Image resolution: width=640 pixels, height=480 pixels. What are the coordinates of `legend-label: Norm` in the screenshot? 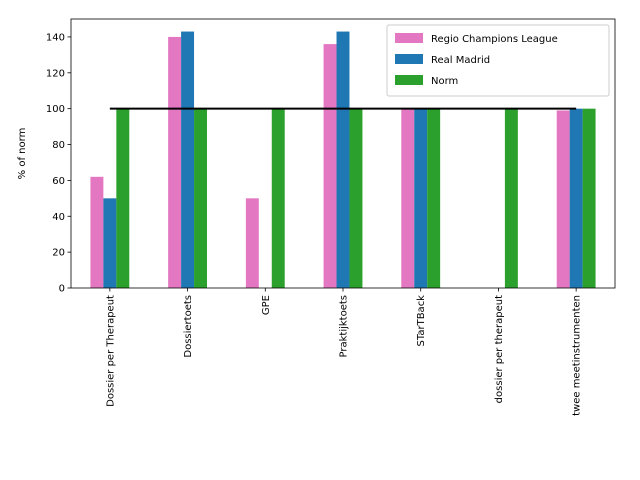 It's located at (444, 81).